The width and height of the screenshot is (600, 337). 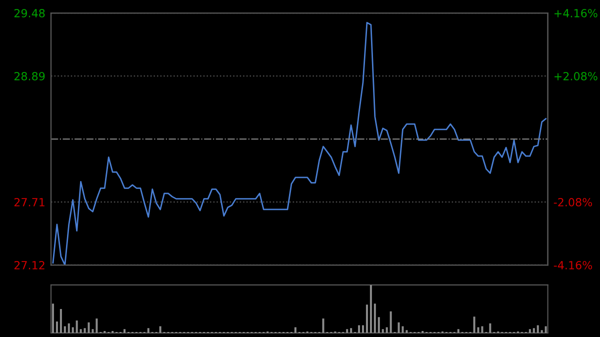 I want to click on y2-tick-label: +2.08%, so click(x=576, y=76).